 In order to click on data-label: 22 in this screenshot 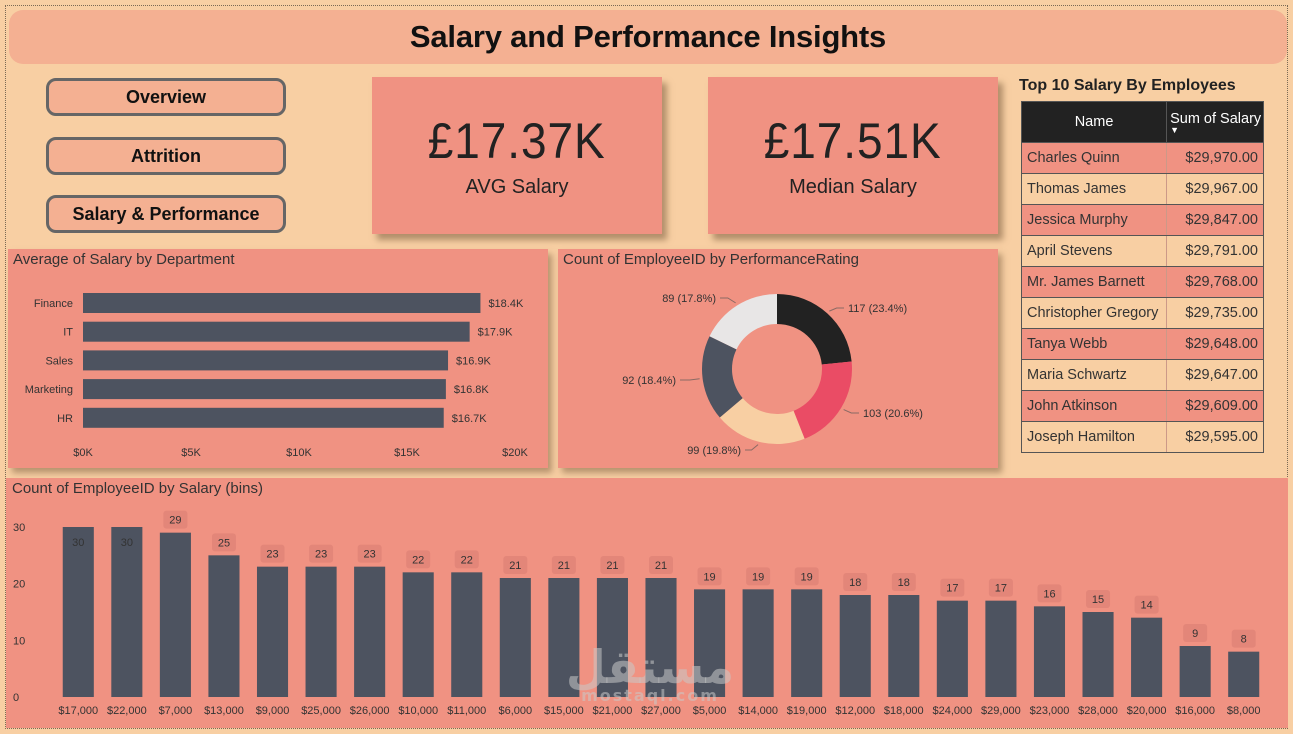, I will do `click(467, 560)`.